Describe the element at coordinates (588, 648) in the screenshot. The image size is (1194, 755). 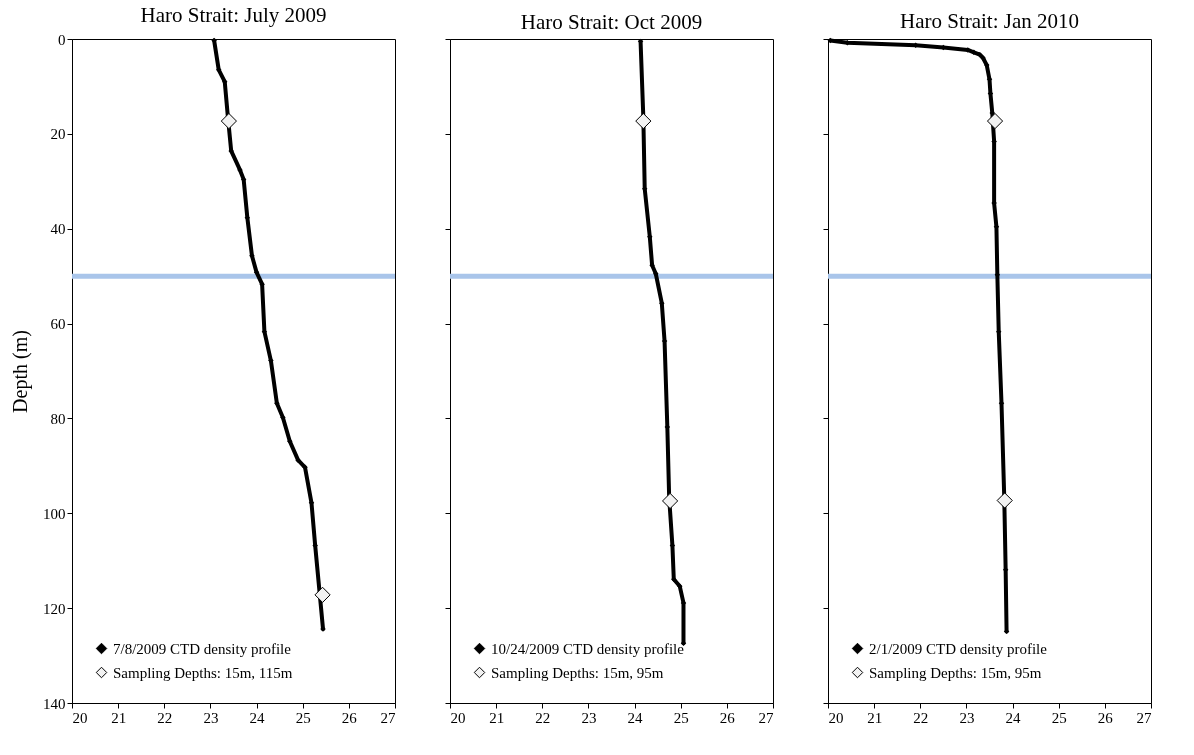
I see `legend-label: 10/24/2009 CTD density profile` at that location.